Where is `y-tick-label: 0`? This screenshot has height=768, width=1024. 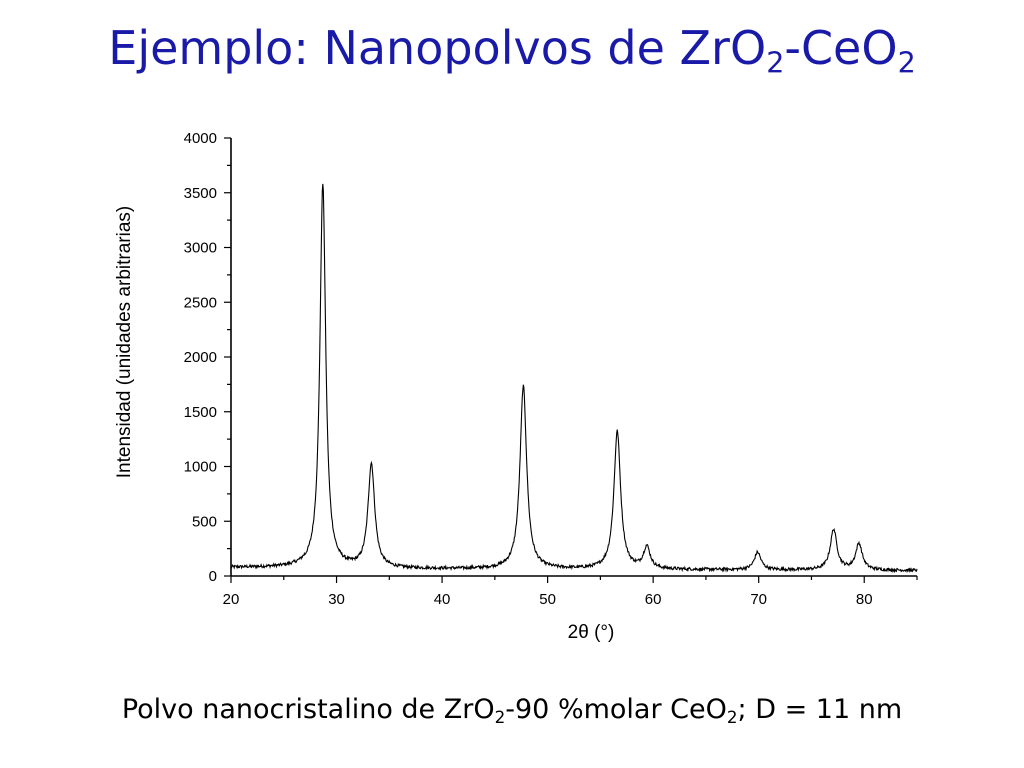
y-tick-label: 0 is located at coordinates (213, 576).